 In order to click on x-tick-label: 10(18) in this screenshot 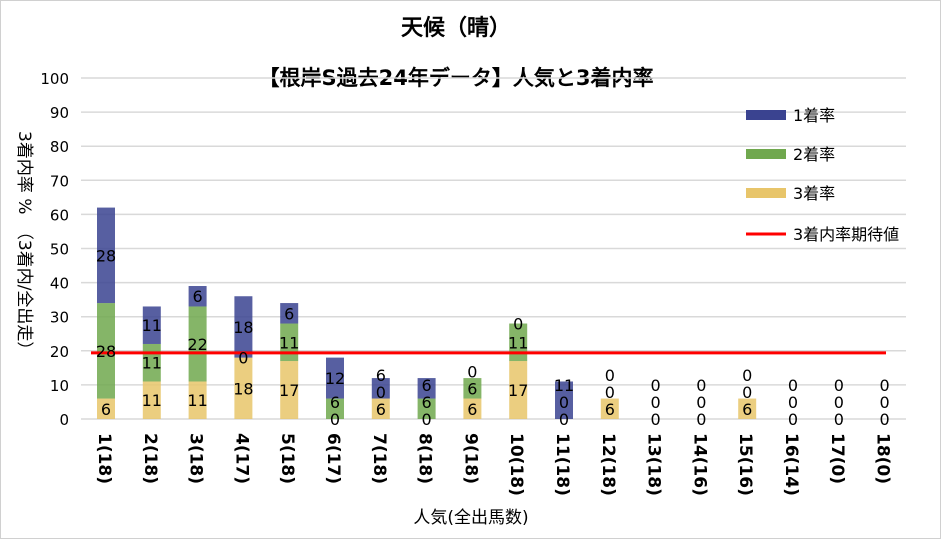, I will do `click(516, 464)`.